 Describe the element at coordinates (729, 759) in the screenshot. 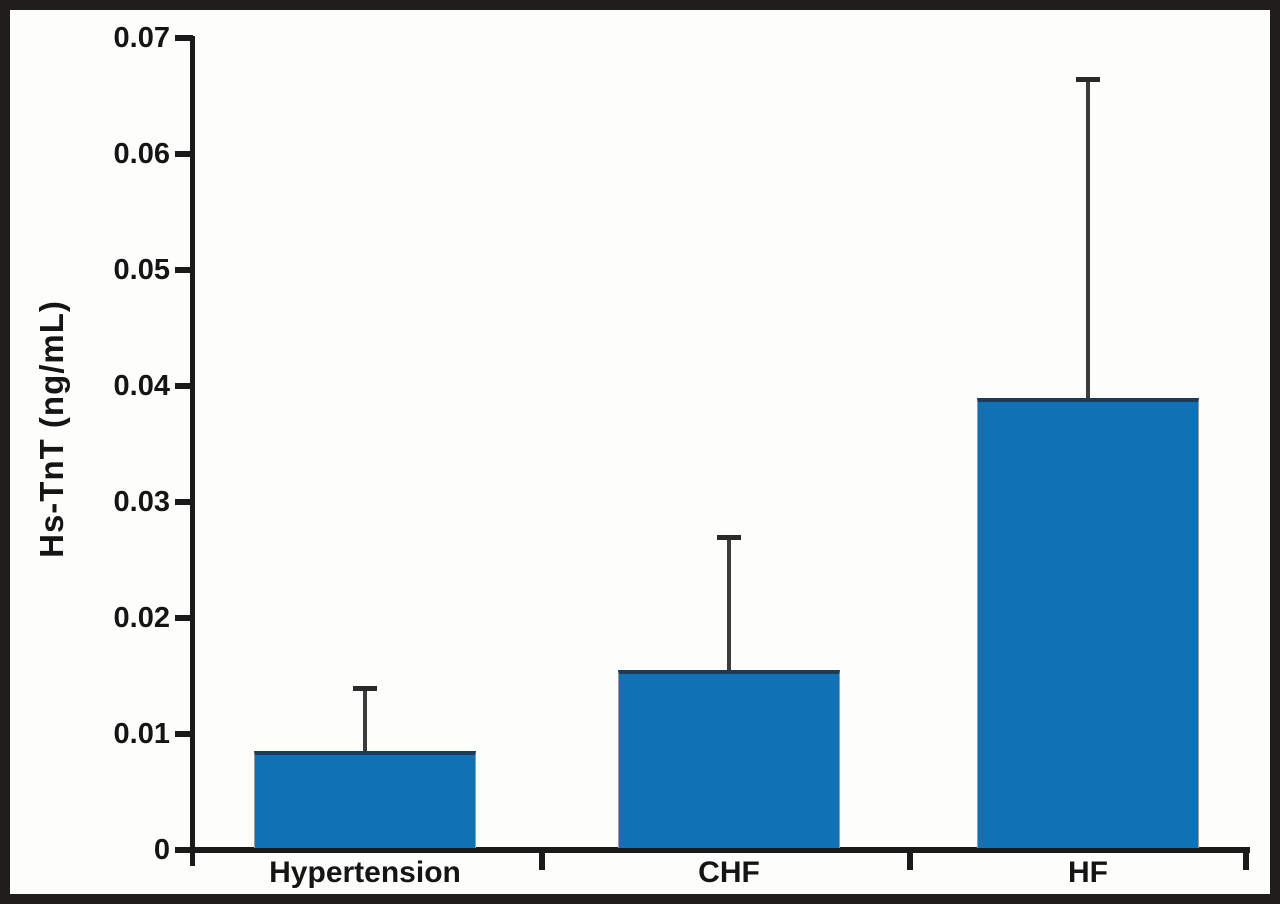

I see `bar-chf` at that location.